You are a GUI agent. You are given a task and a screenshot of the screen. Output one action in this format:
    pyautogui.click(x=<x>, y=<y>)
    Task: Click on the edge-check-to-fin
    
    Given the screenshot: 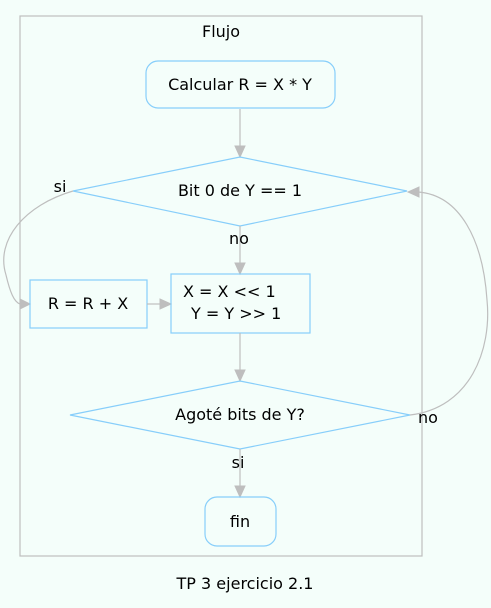 What is the action you would take?
    pyautogui.click(x=240, y=474)
    